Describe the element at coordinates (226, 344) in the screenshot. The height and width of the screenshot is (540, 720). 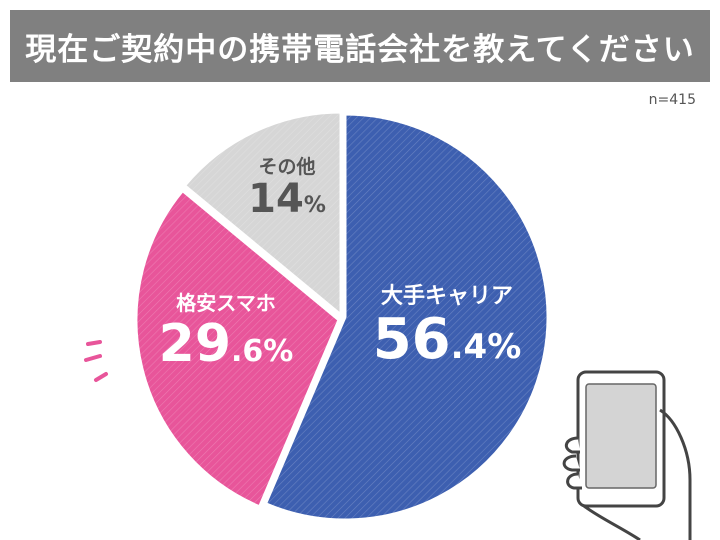
I see `slice-percent-label: 29.6%` at that location.